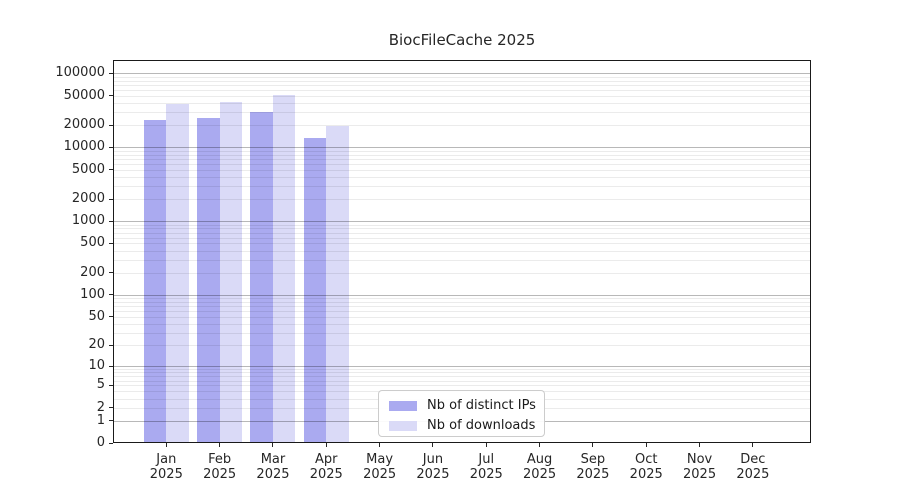 The height and width of the screenshot is (500, 900). Describe the element at coordinates (84, 95) in the screenshot. I see `y-tick-label: 50000` at that location.